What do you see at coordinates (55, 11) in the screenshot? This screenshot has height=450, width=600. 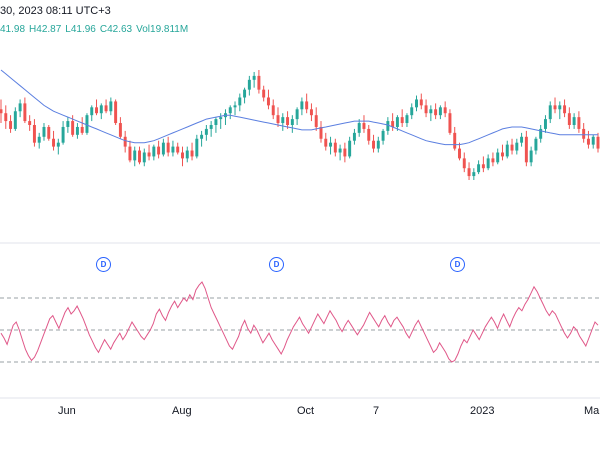 I see `chart-header-datetime: 30, 2023 08:11 UTC+3` at bounding box center [55, 11].